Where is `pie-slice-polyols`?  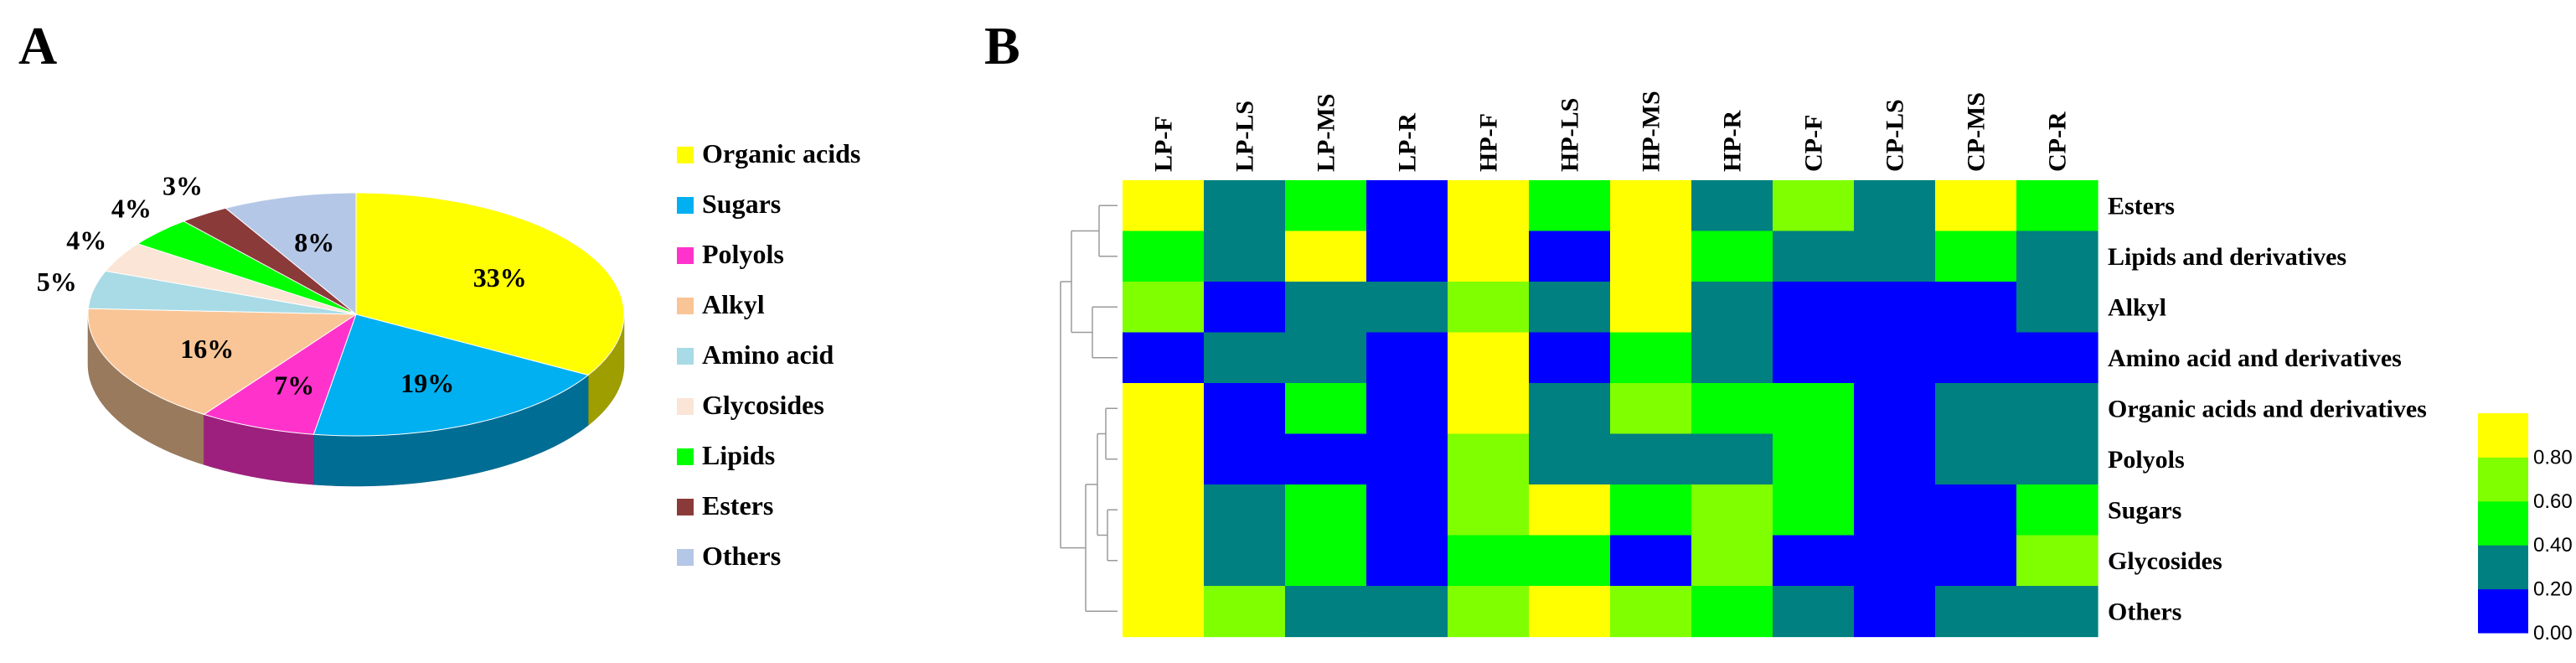 pie-slice-polyols is located at coordinates (280, 374).